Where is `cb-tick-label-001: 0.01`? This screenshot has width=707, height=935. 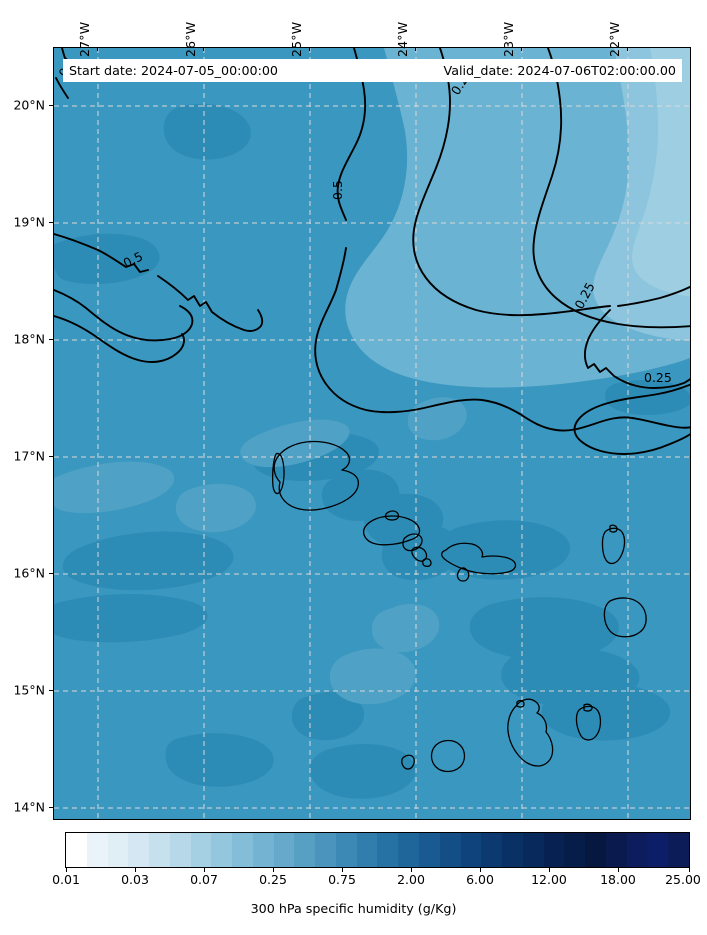
cb-tick-label-001: 0.01 is located at coordinates (66, 879).